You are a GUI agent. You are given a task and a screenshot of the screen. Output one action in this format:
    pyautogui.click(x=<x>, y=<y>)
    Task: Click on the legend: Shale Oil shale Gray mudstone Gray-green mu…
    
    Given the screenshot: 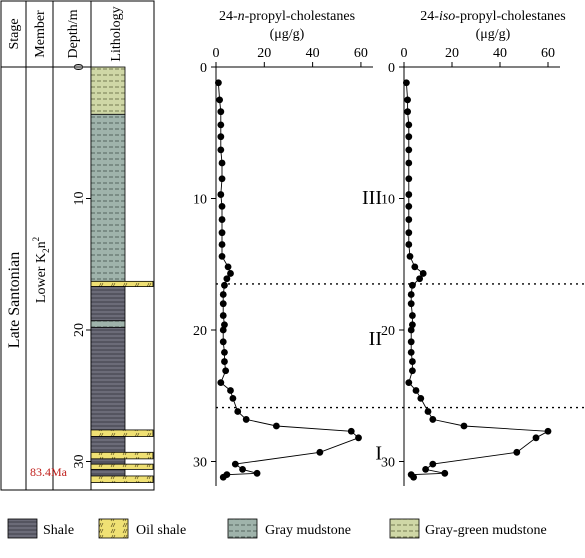 What is the action you would take?
    pyautogui.click(x=277, y=528)
    